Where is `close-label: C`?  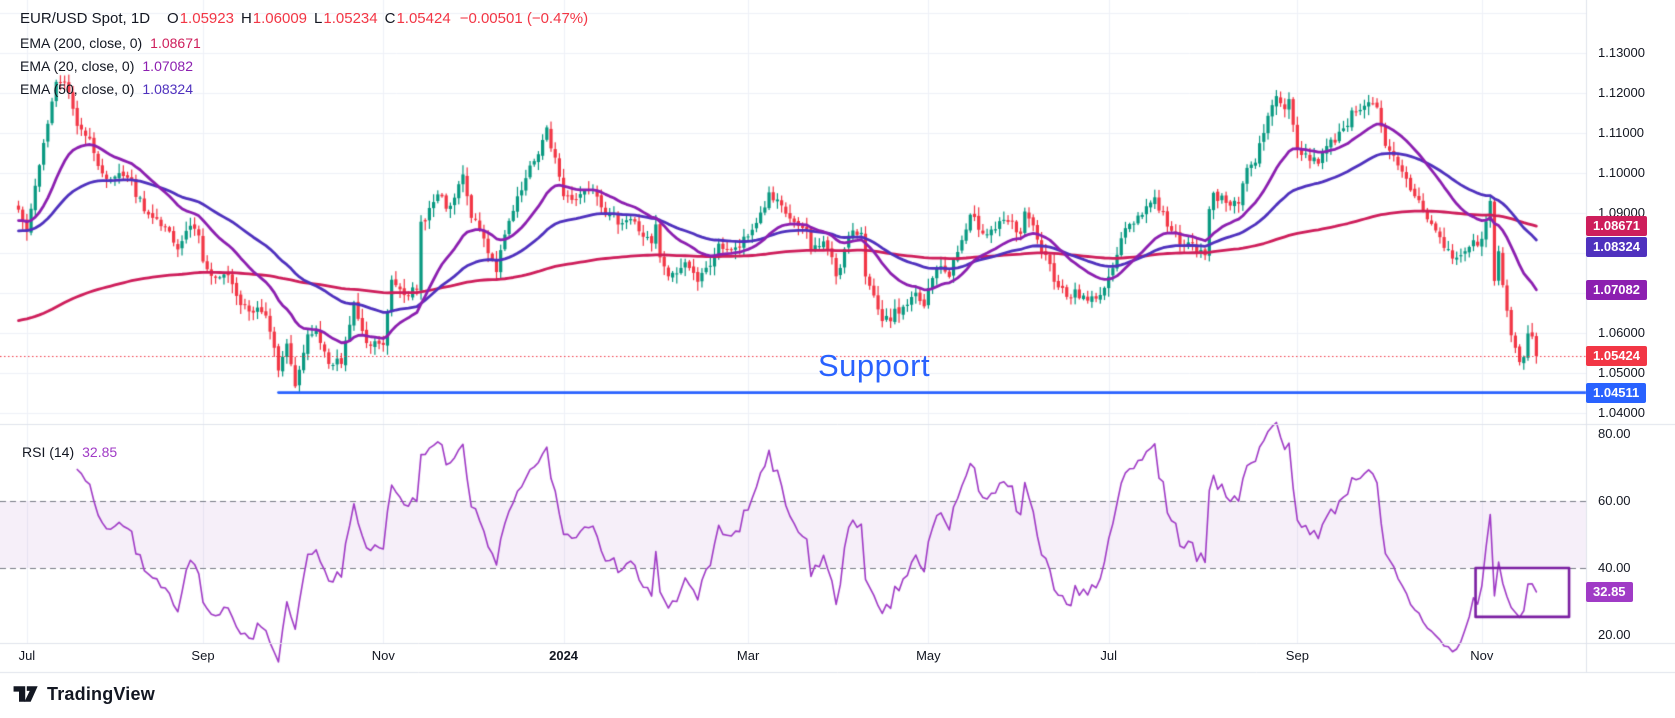
close-label: C is located at coordinates (390, 18).